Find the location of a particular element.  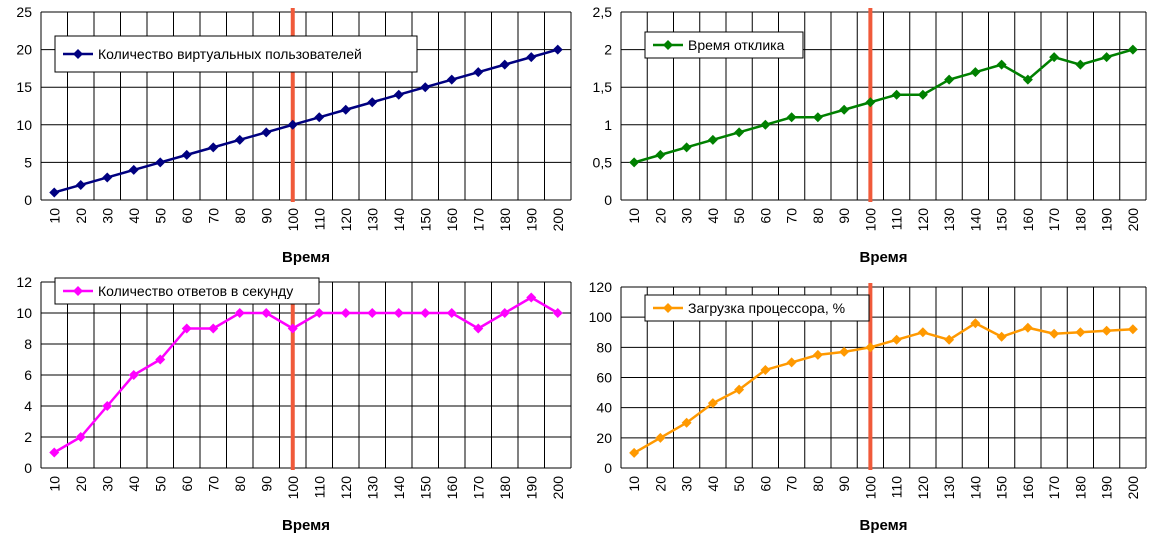

y-tick-label: 100 is located at coordinates (601, 317).